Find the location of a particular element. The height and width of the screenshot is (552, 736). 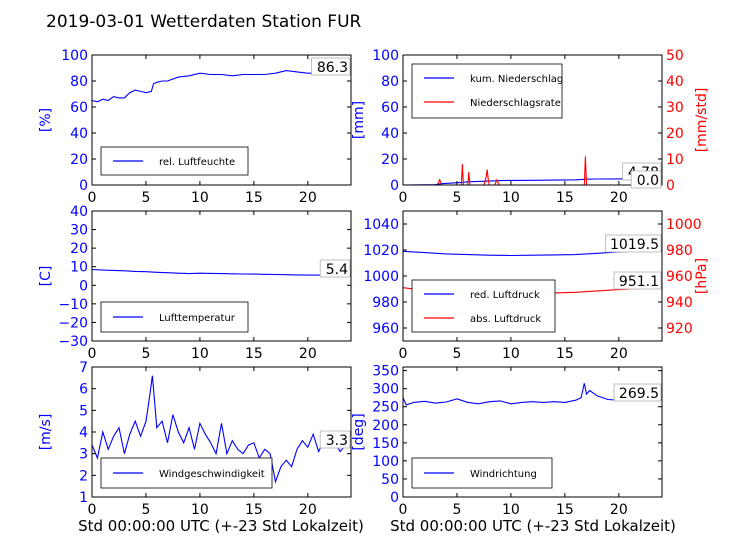

y-tick-label: 200 is located at coordinates (385, 426).